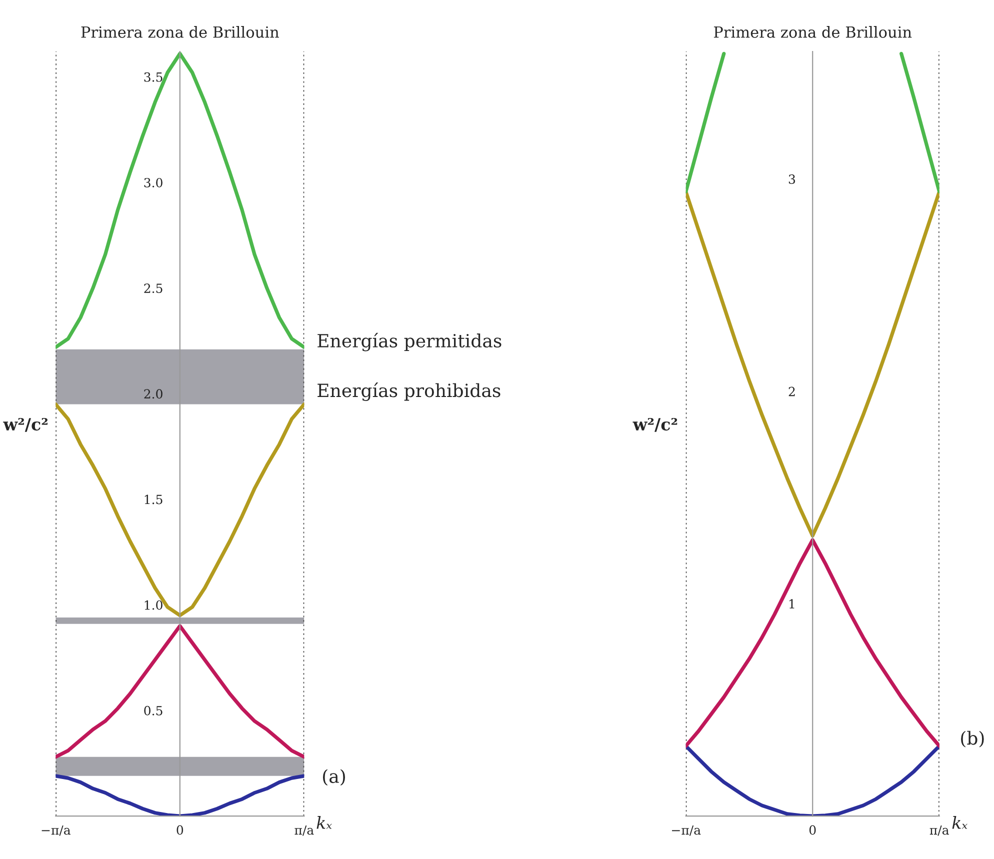 The height and width of the screenshot is (859, 994). Describe the element at coordinates (153, 394) in the screenshot. I see `y-tick-label: 2.0` at that location.